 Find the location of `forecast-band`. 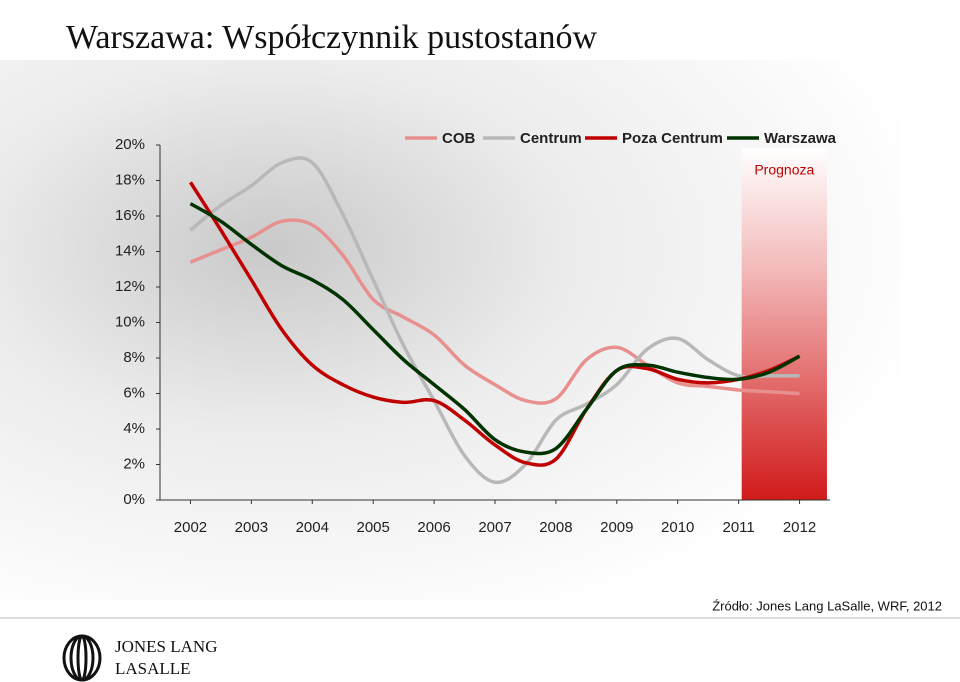

forecast-band is located at coordinates (784, 324).